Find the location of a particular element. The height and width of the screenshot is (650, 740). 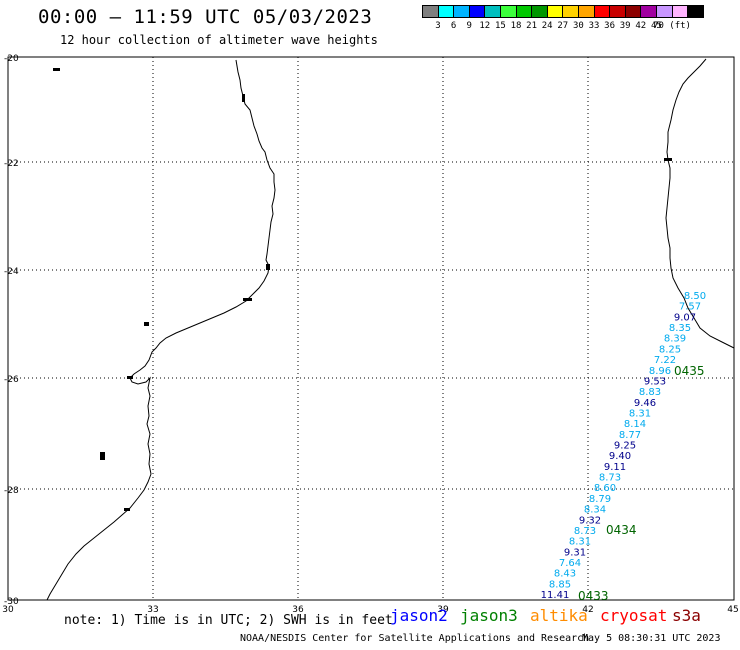

longitude-label: 33 is located at coordinates (152, 610).